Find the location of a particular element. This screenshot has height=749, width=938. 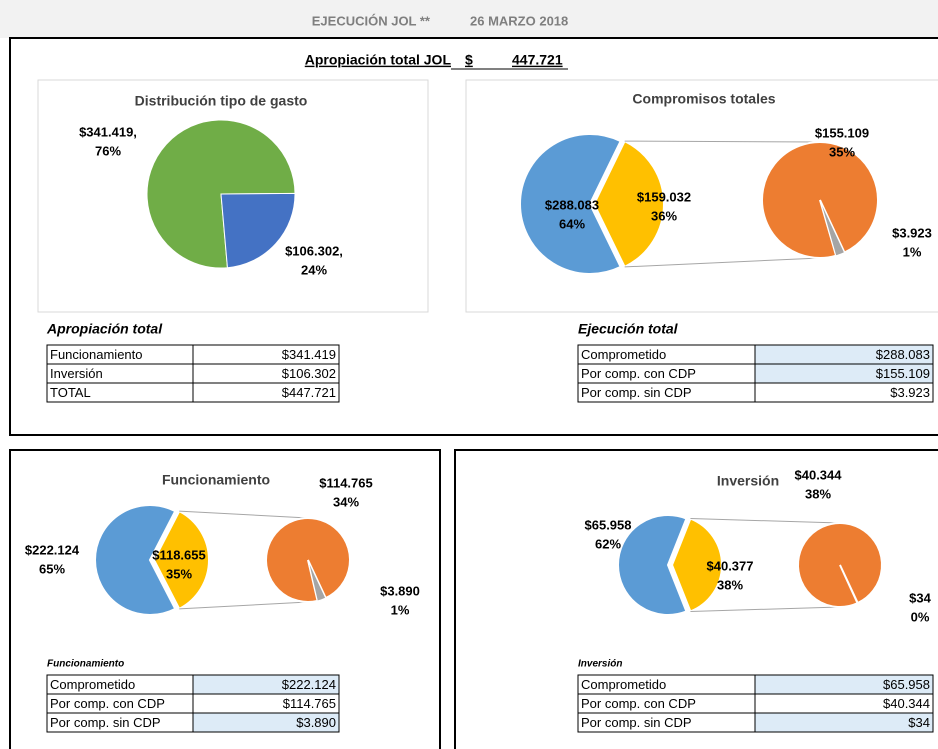

chart-frame is located at coordinates (233, 196).